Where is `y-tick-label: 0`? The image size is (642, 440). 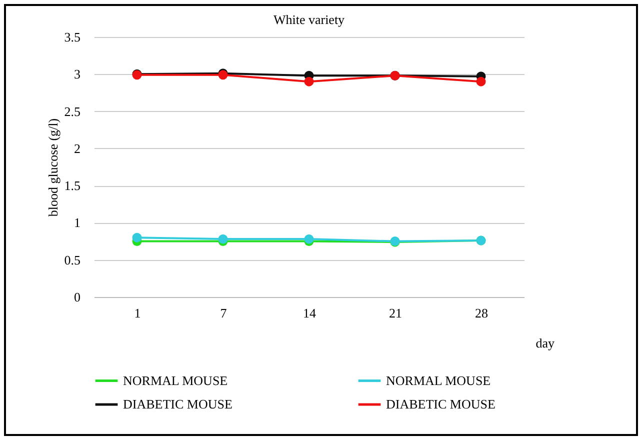 y-tick-label: 0 is located at coordinates (77, 297).